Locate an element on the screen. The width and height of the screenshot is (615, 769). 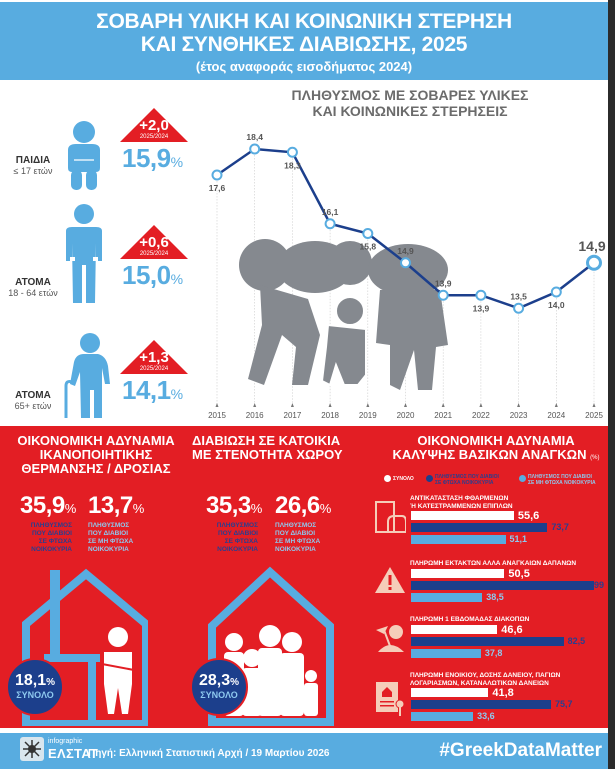
label-line: ΠΛΗΡΩΜΗ ΕΝΟΙΚΙΟΥ, ΔΟΣΗΣ ΔΑΝΕΙΟΥ, ΠΑΓΙΩΝ is located at coordinates (485, 675).